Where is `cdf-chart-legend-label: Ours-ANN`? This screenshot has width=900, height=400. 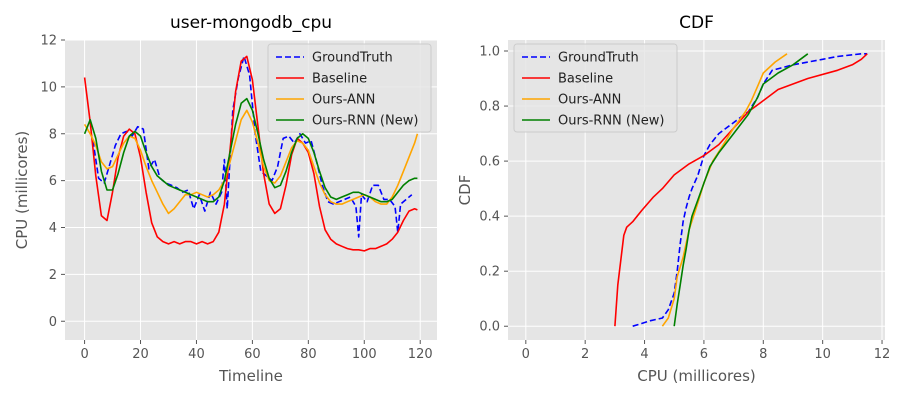 cdf-chart-legend-label: Ours-ANN is located at coordinates (589, 100).